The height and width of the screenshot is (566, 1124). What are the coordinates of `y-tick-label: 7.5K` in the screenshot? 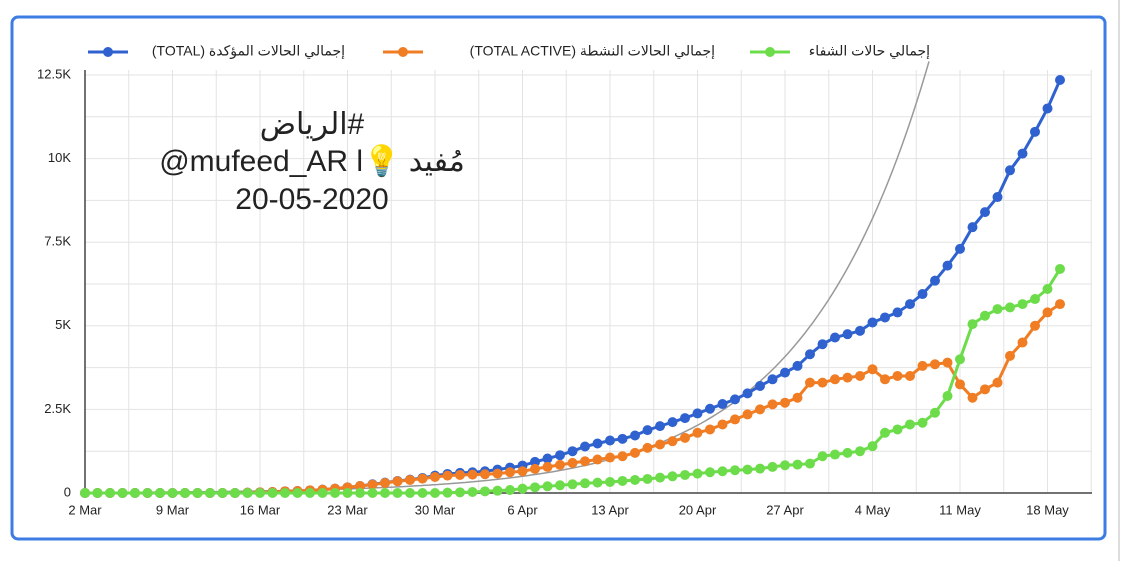 It's located at (57, 241).